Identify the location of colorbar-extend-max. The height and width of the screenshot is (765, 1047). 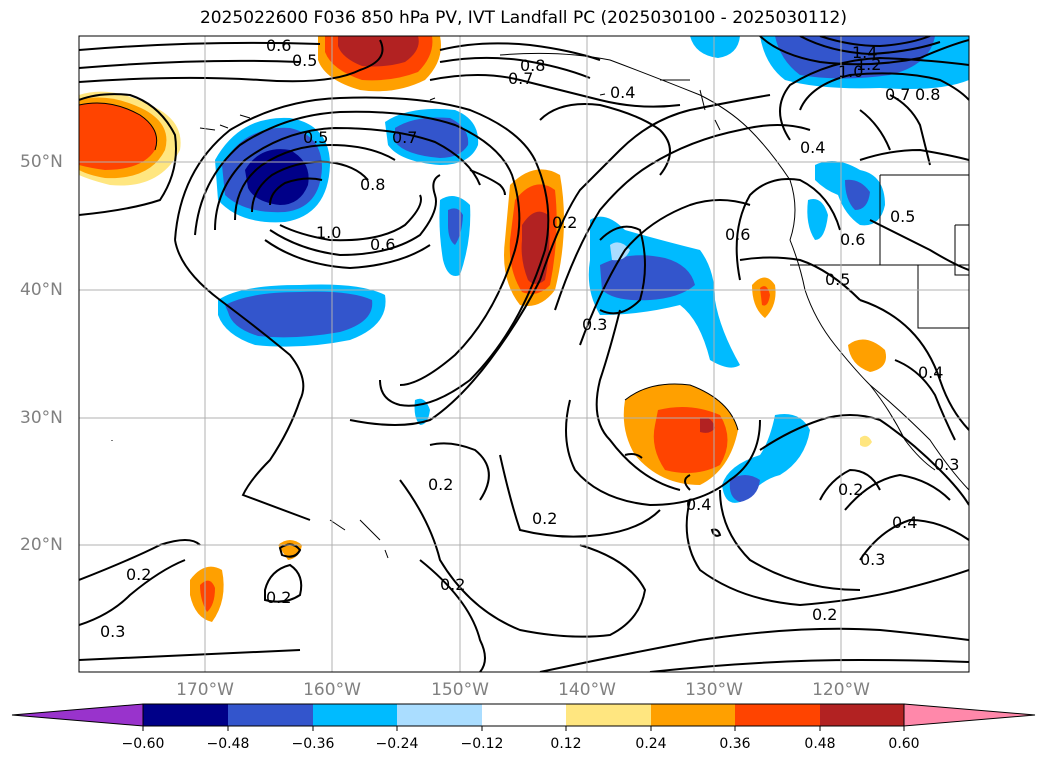
(969, 715).